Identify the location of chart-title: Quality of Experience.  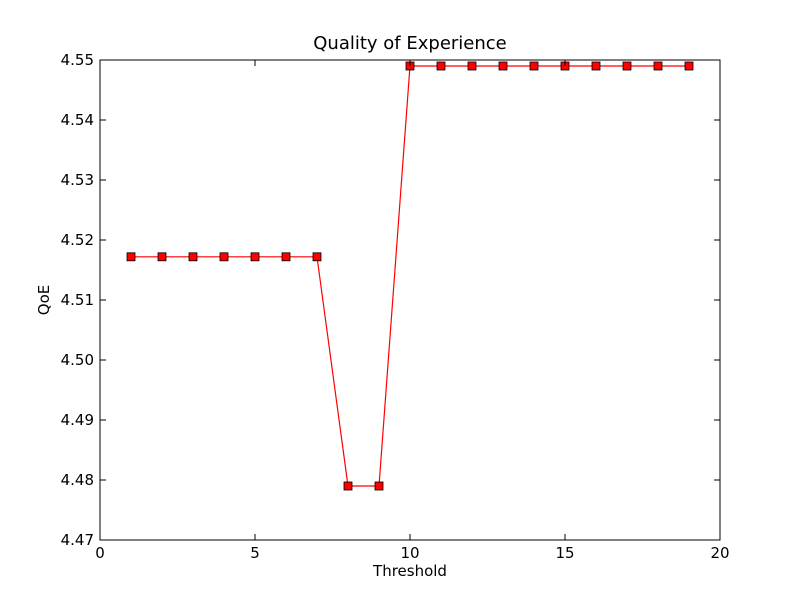
(410, 43).